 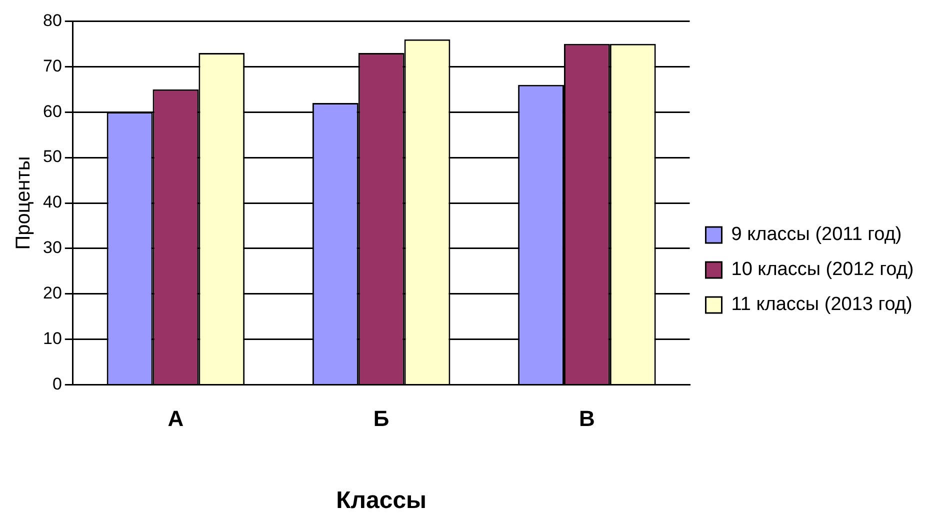 I want to click on y-tick-label: 20, so click(x=52, y=293).